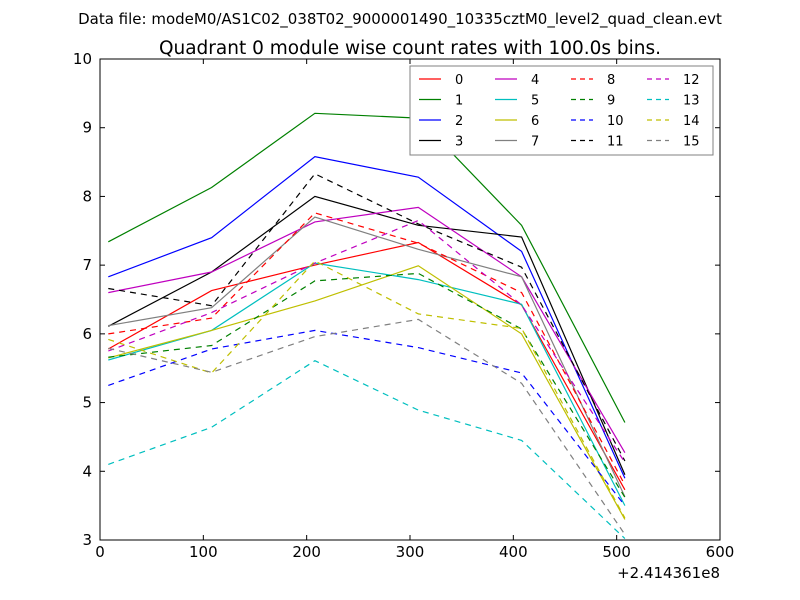 The height and width of the screenshot is (600, 800). What do you see at coordinates (87, 265) in the screenshot?
I see `y-tick-label: 7` at bounding box center [87, 265].